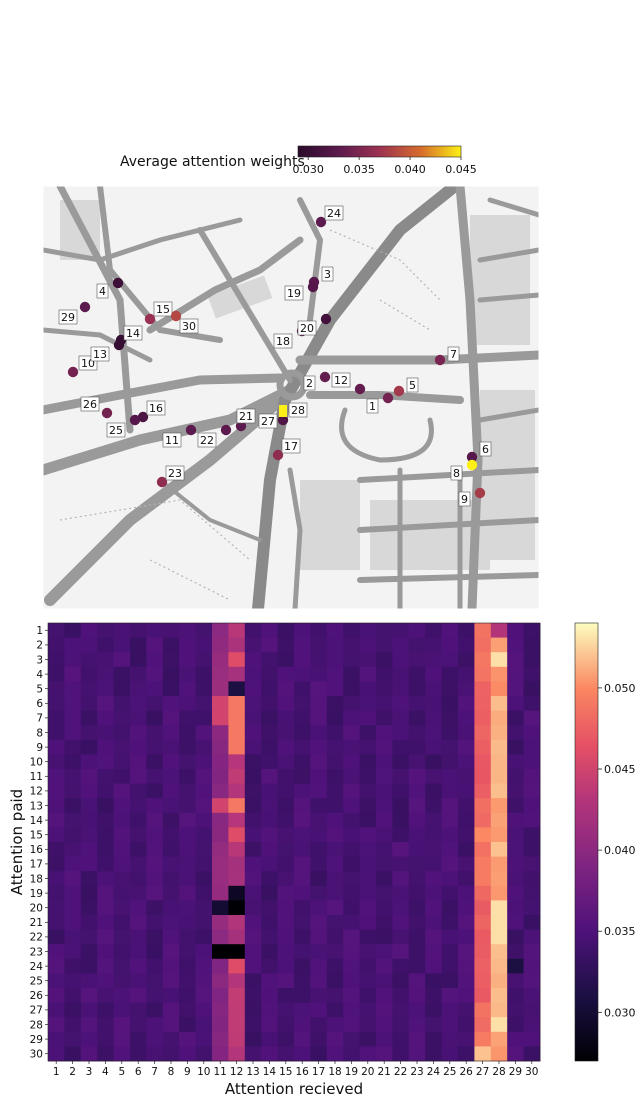 The image size is (635, 1097). Describe the element at coordinates (619, 769) in the screenshot. I see `heatmap-colorbar-tick-label: 0.045` at that location.